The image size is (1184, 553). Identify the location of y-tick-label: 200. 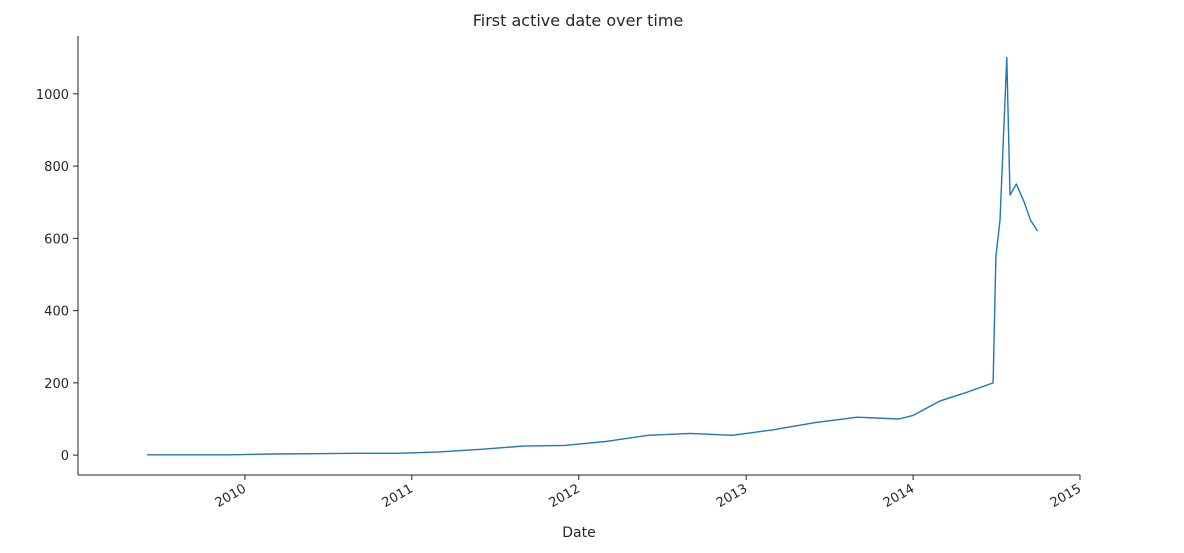
(56, 384).